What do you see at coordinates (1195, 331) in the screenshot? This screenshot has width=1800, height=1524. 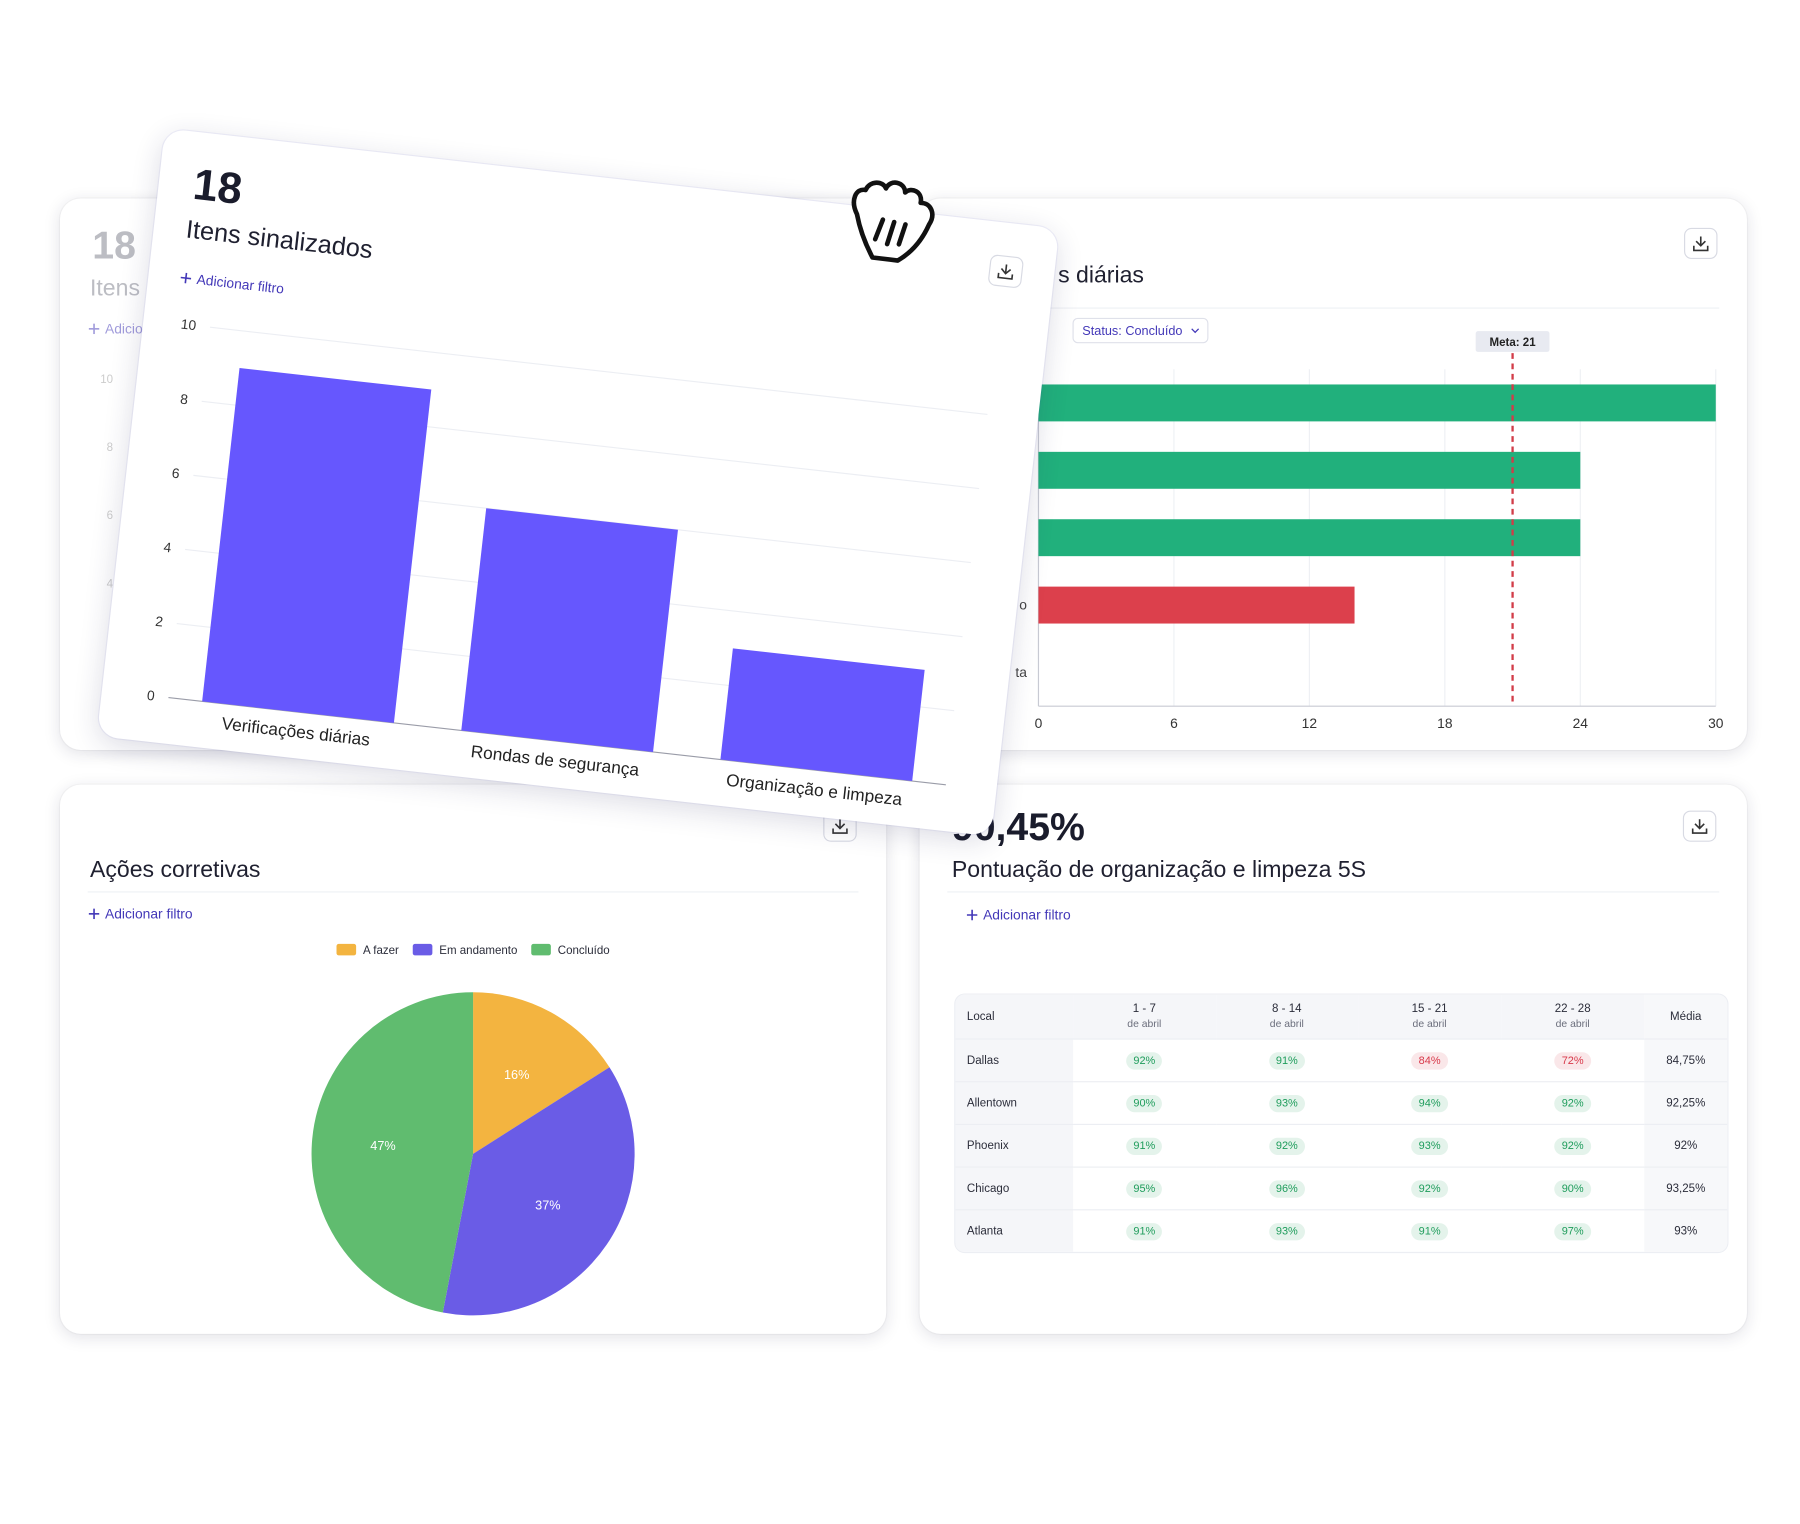 I see `chevron` at bounding box center [1195, 331].